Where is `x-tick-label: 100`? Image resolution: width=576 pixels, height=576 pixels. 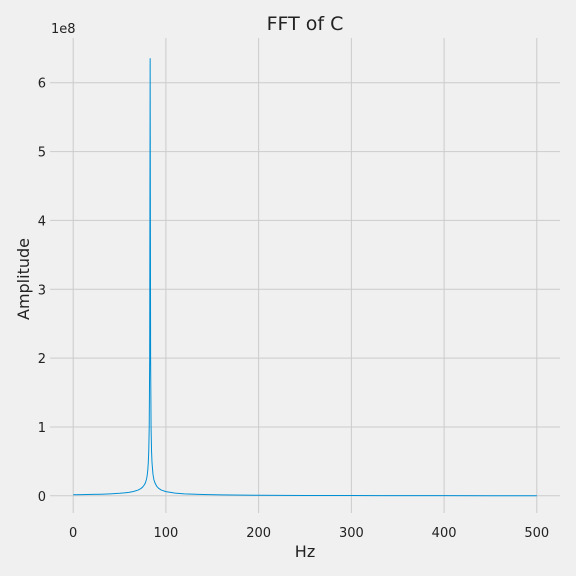 x-tick-label: 100 is located at coordinates (165, 533).